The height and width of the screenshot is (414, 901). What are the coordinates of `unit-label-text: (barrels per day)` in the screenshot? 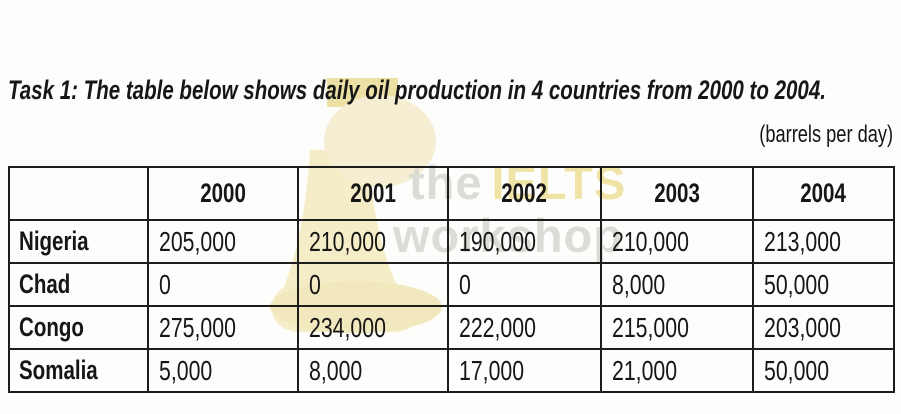 It's located at (826, 134).